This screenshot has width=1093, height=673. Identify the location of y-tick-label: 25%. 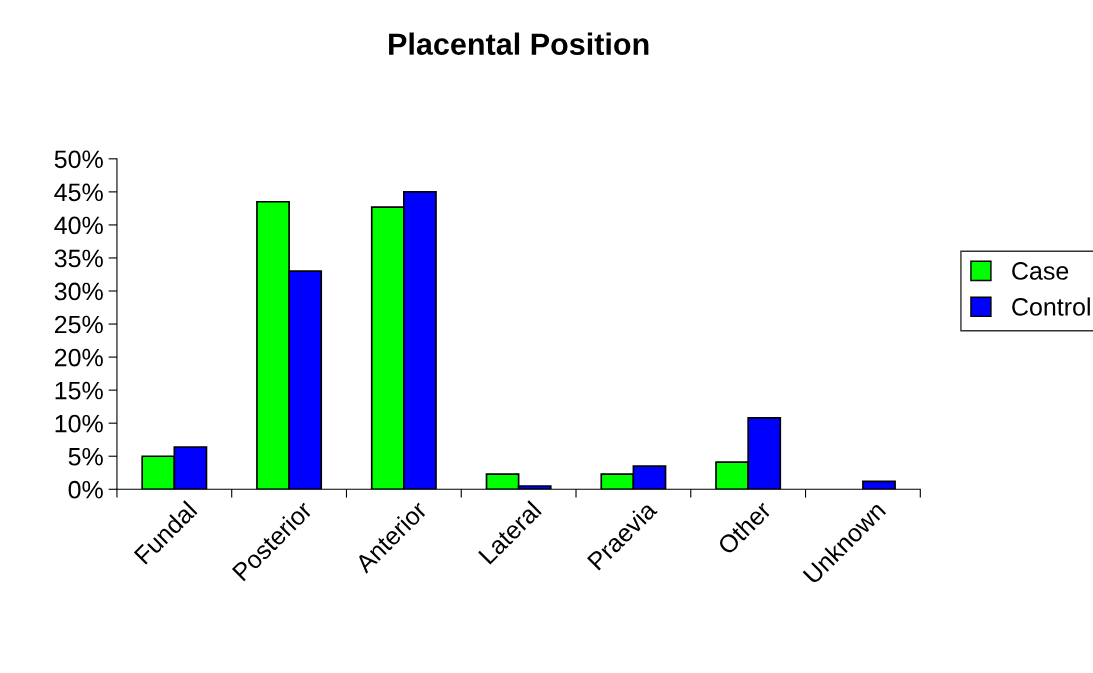
(78, 324).